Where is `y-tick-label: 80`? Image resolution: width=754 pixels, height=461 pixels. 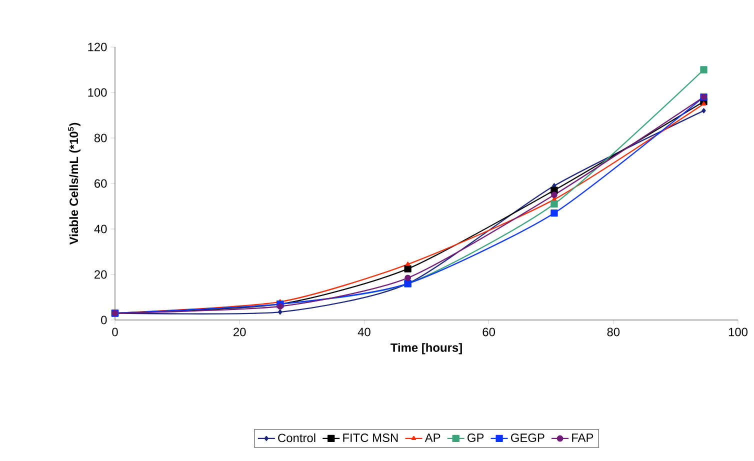 y-tick-label: 80 is located at coordinates (100, 138).